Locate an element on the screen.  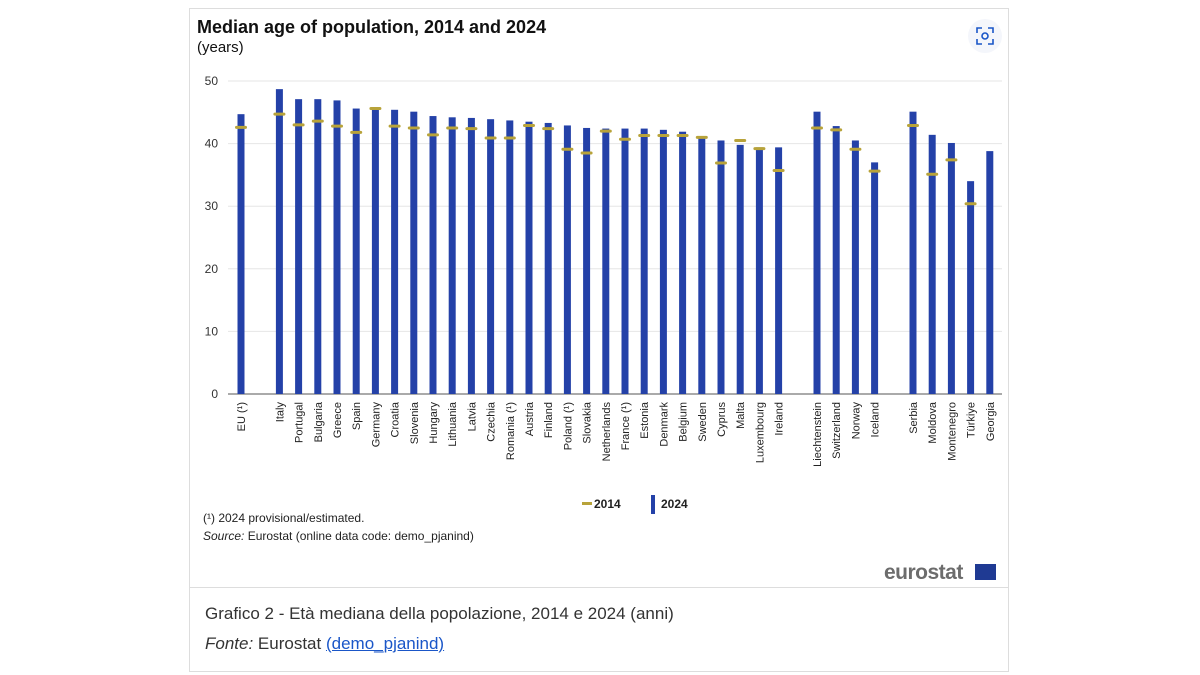
x-tick-label: Bulgaria is located at coordinates (319, 421).